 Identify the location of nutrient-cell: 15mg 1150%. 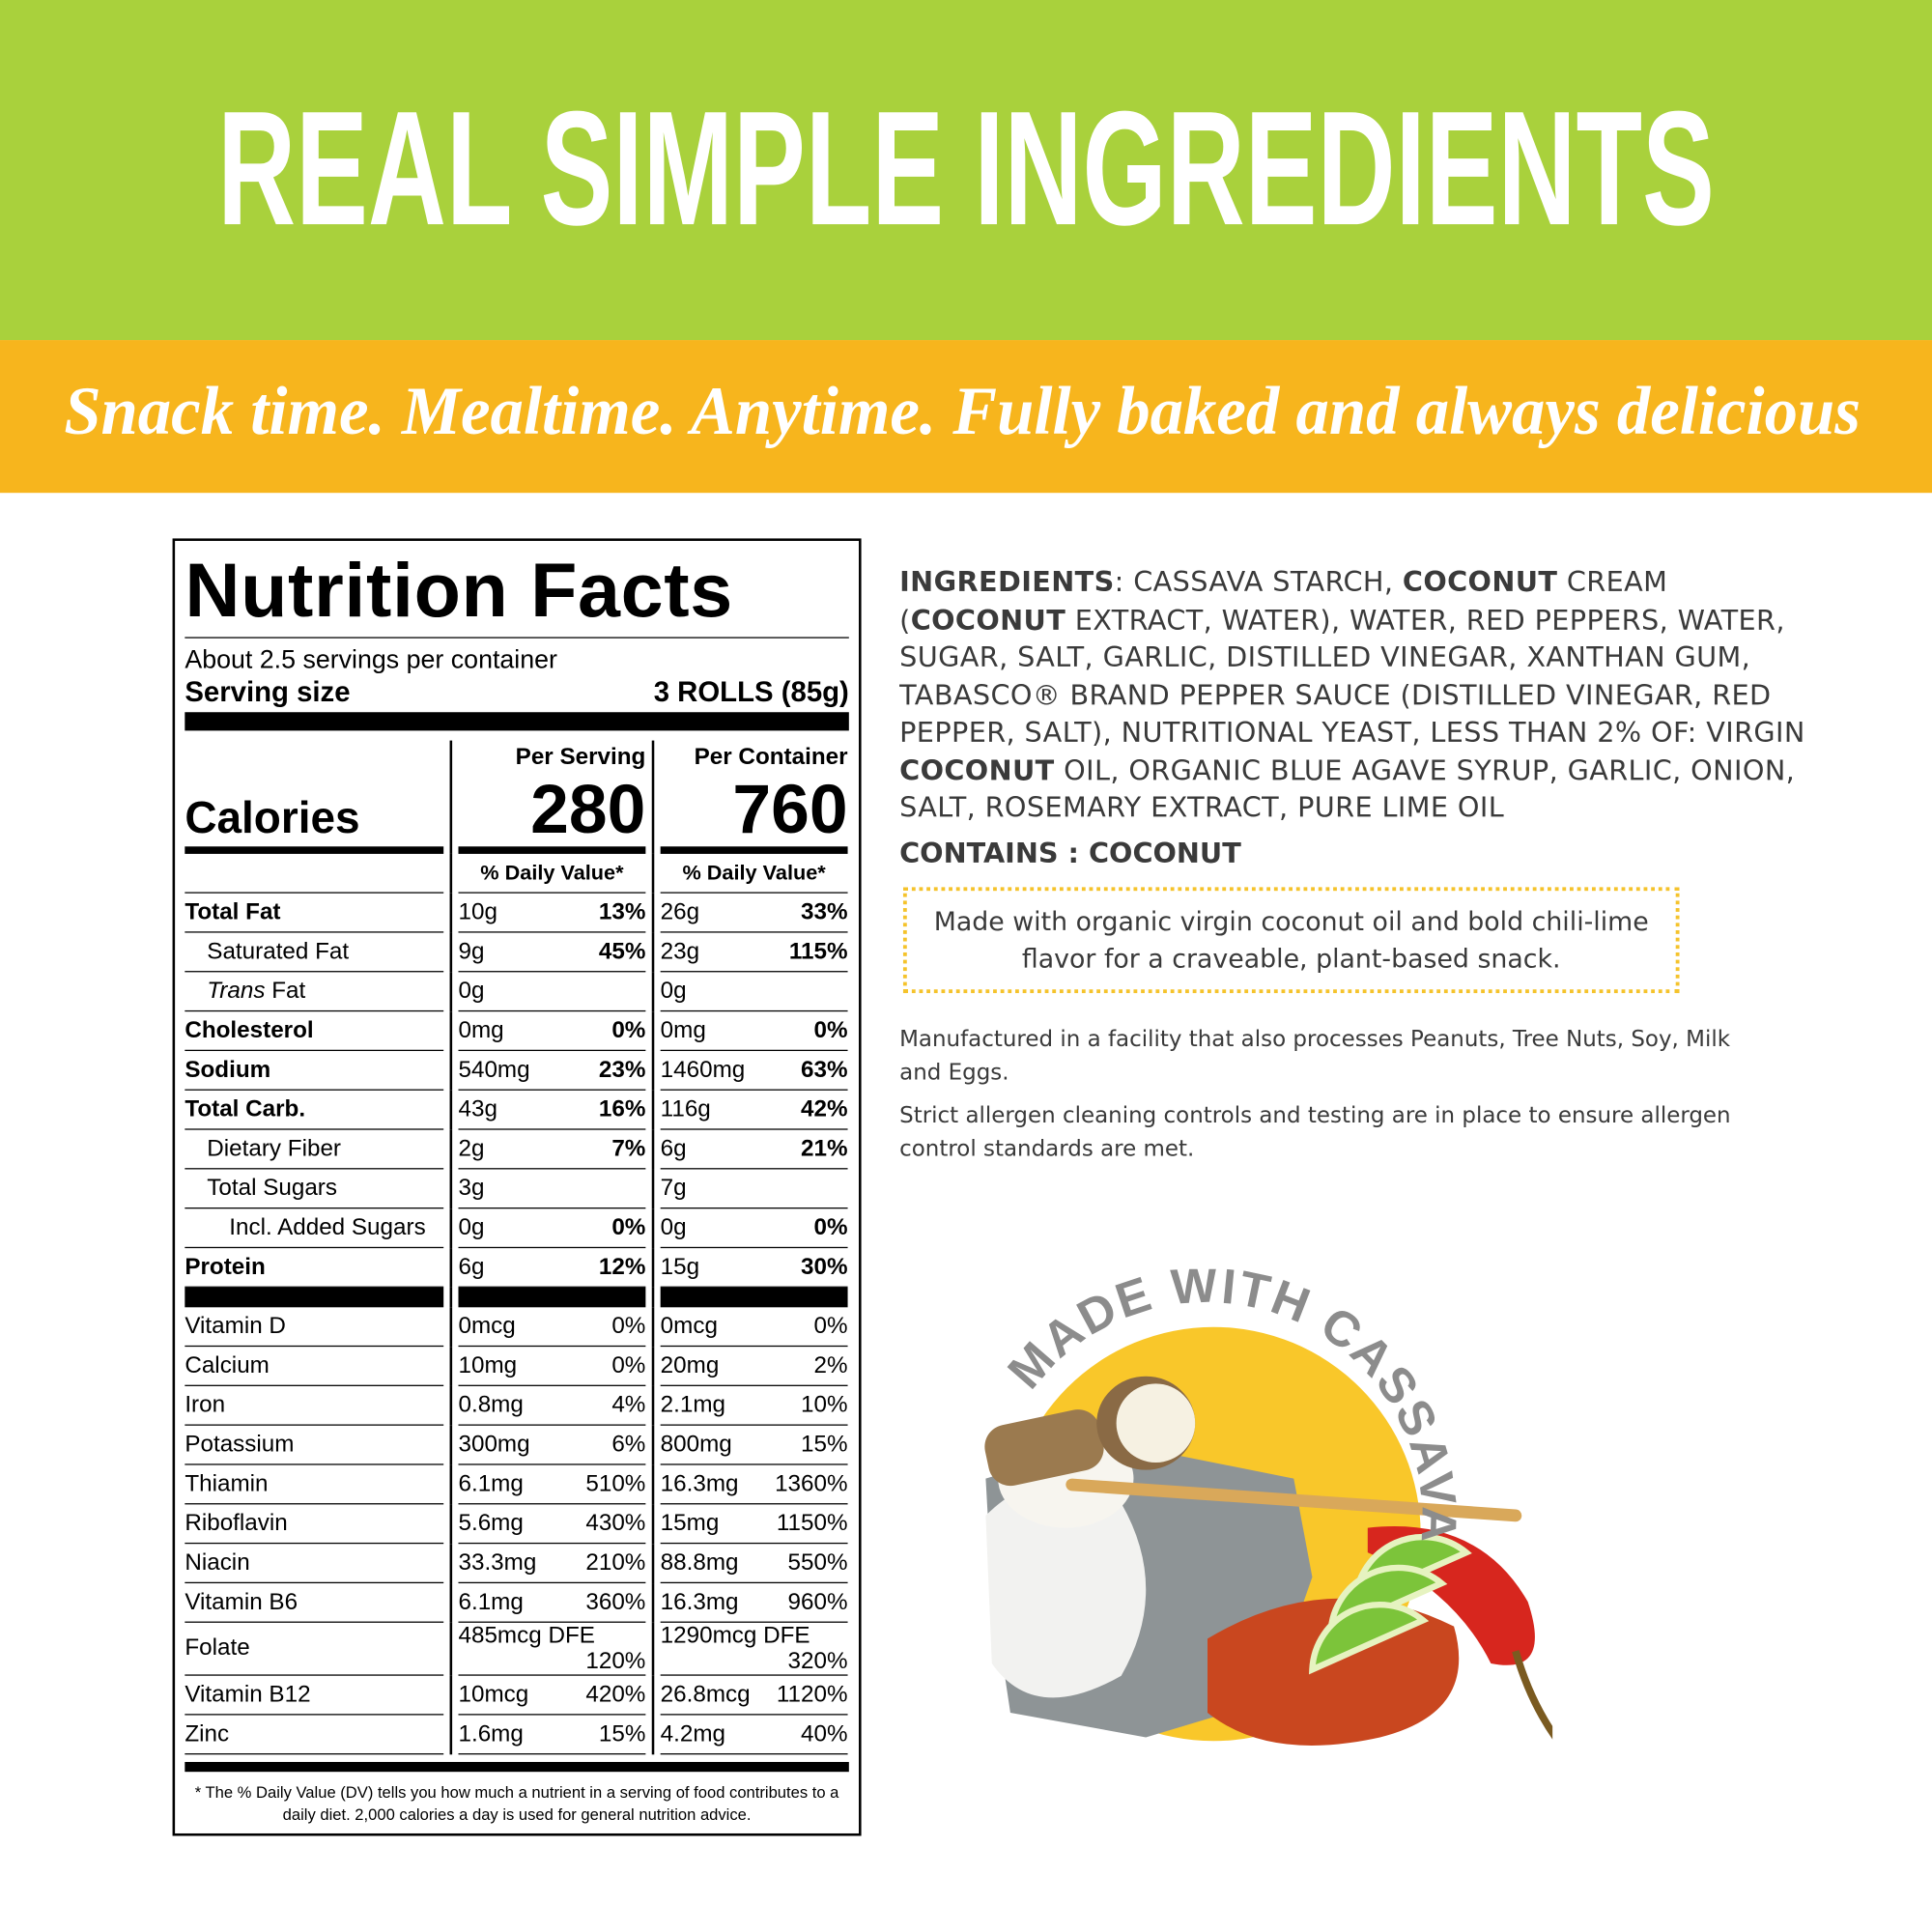
(754, 1524).